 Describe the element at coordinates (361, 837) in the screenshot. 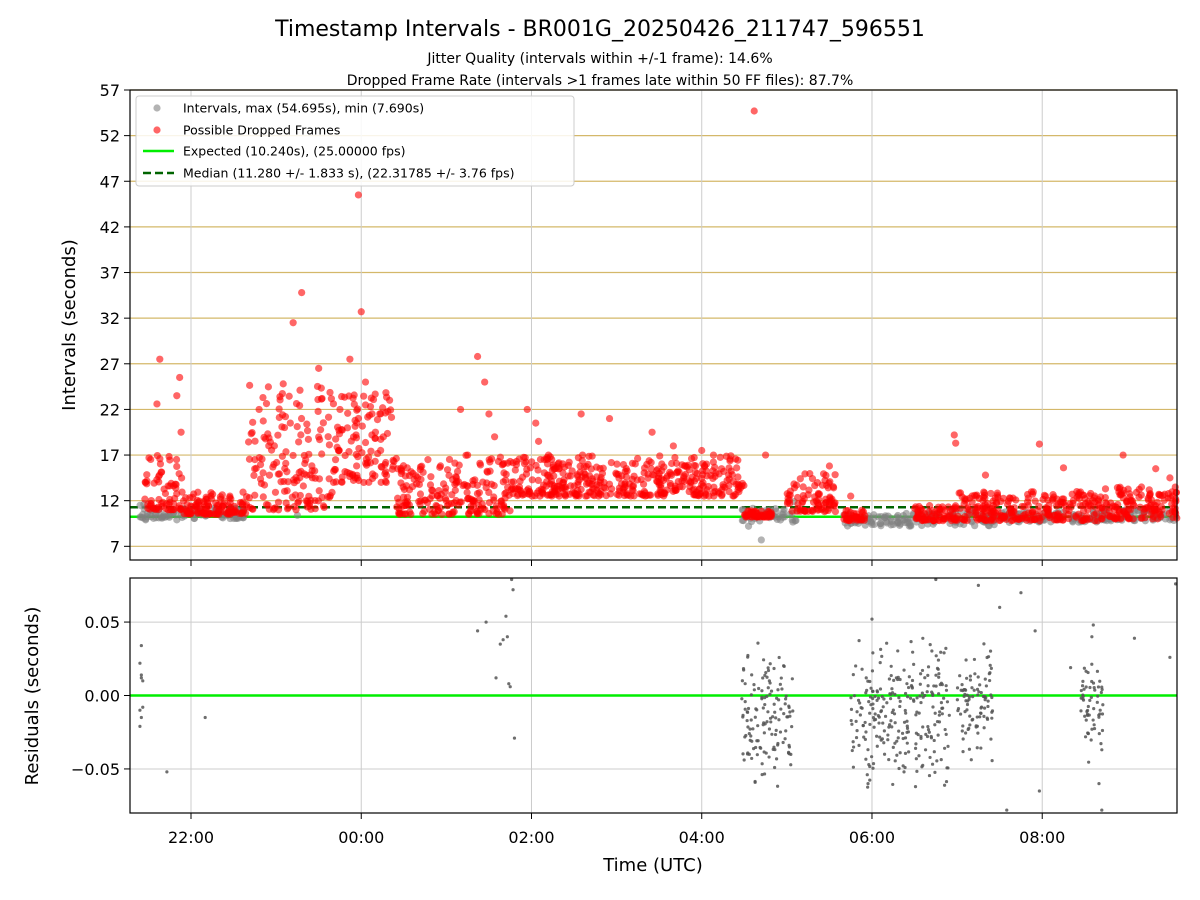

I see `x-tick-label: 00:00` at that location.